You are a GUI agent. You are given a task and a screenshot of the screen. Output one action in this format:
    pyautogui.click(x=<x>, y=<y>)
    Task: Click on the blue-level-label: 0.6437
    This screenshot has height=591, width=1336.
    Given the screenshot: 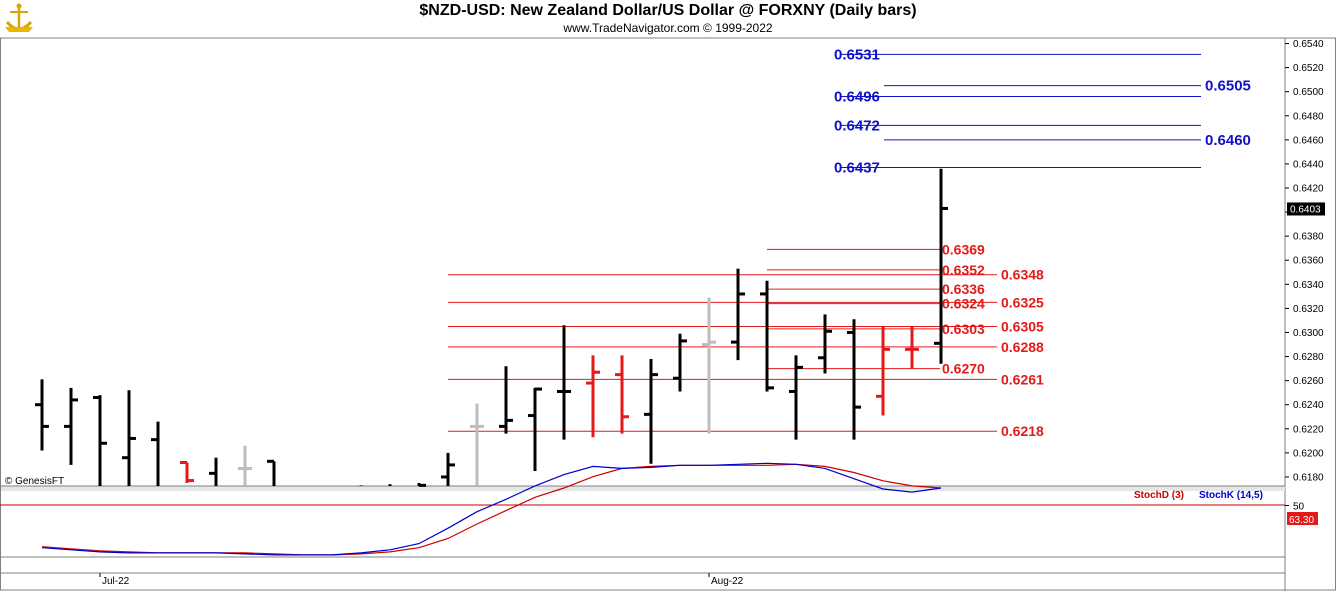 What is the action you would take?
    pyautogui.click(x=857, y=168)
    